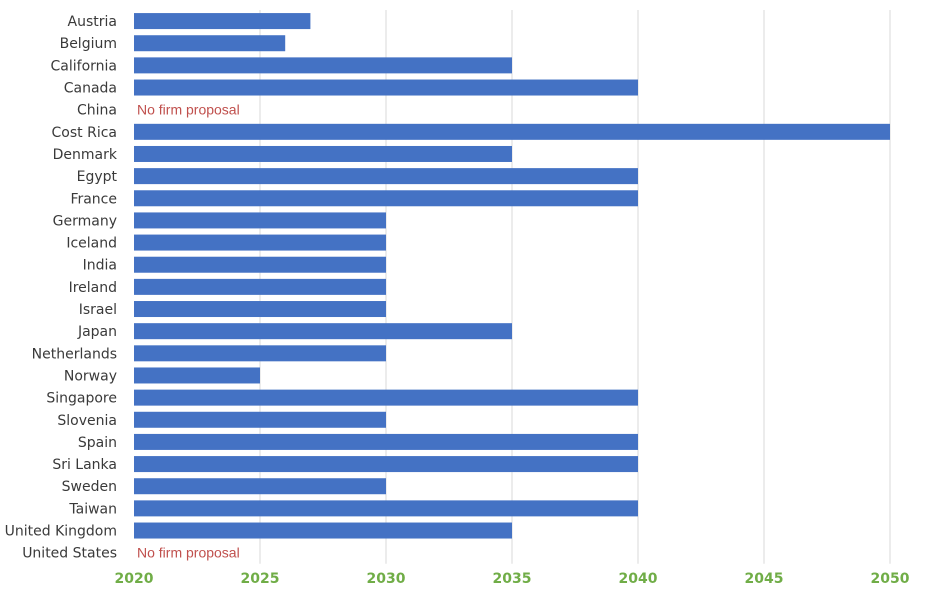 This screenshot has width=941, height=595. I want to click on bar-belgium, so click(210, 43).